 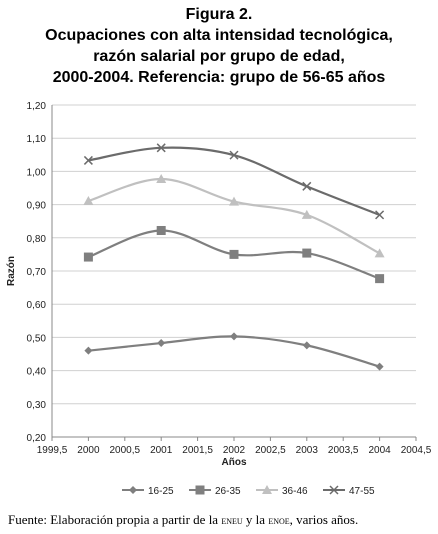 What do you see at coordinates (270, 450) in the screenshot?
I see `x-tick-label: 2002,5` at bounding box center [270, 450].